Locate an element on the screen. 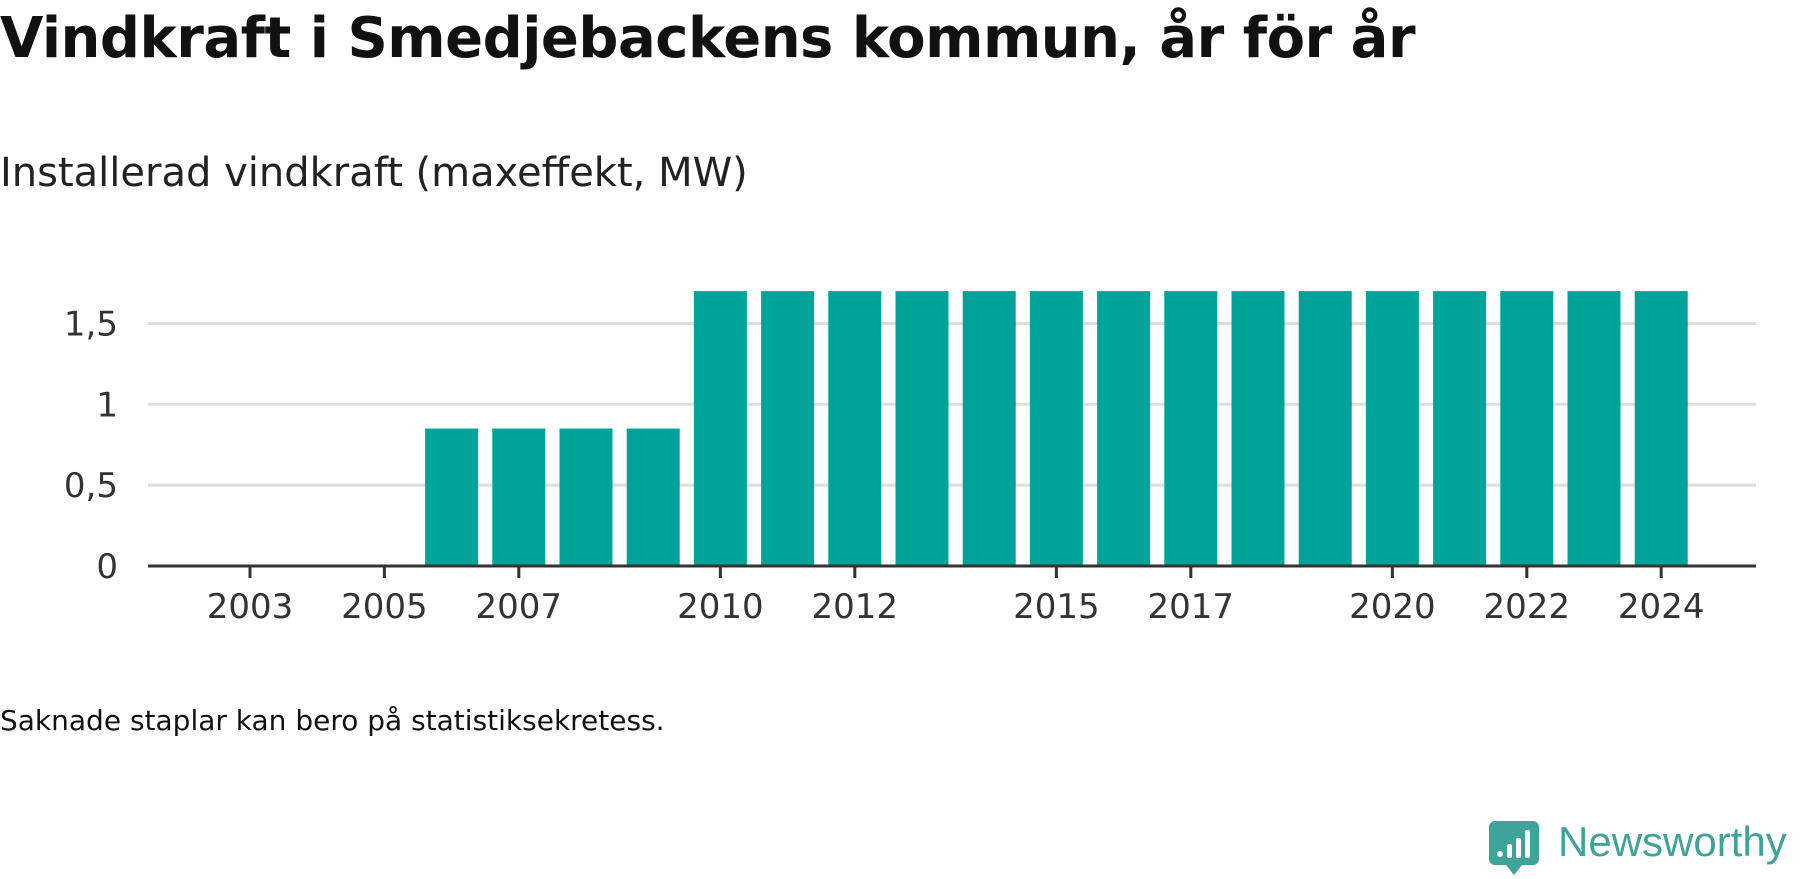 Image resolution: width=1800 pixels, height=879 pixels. y-tick-label: 0 is located at coordinates (107, 567).